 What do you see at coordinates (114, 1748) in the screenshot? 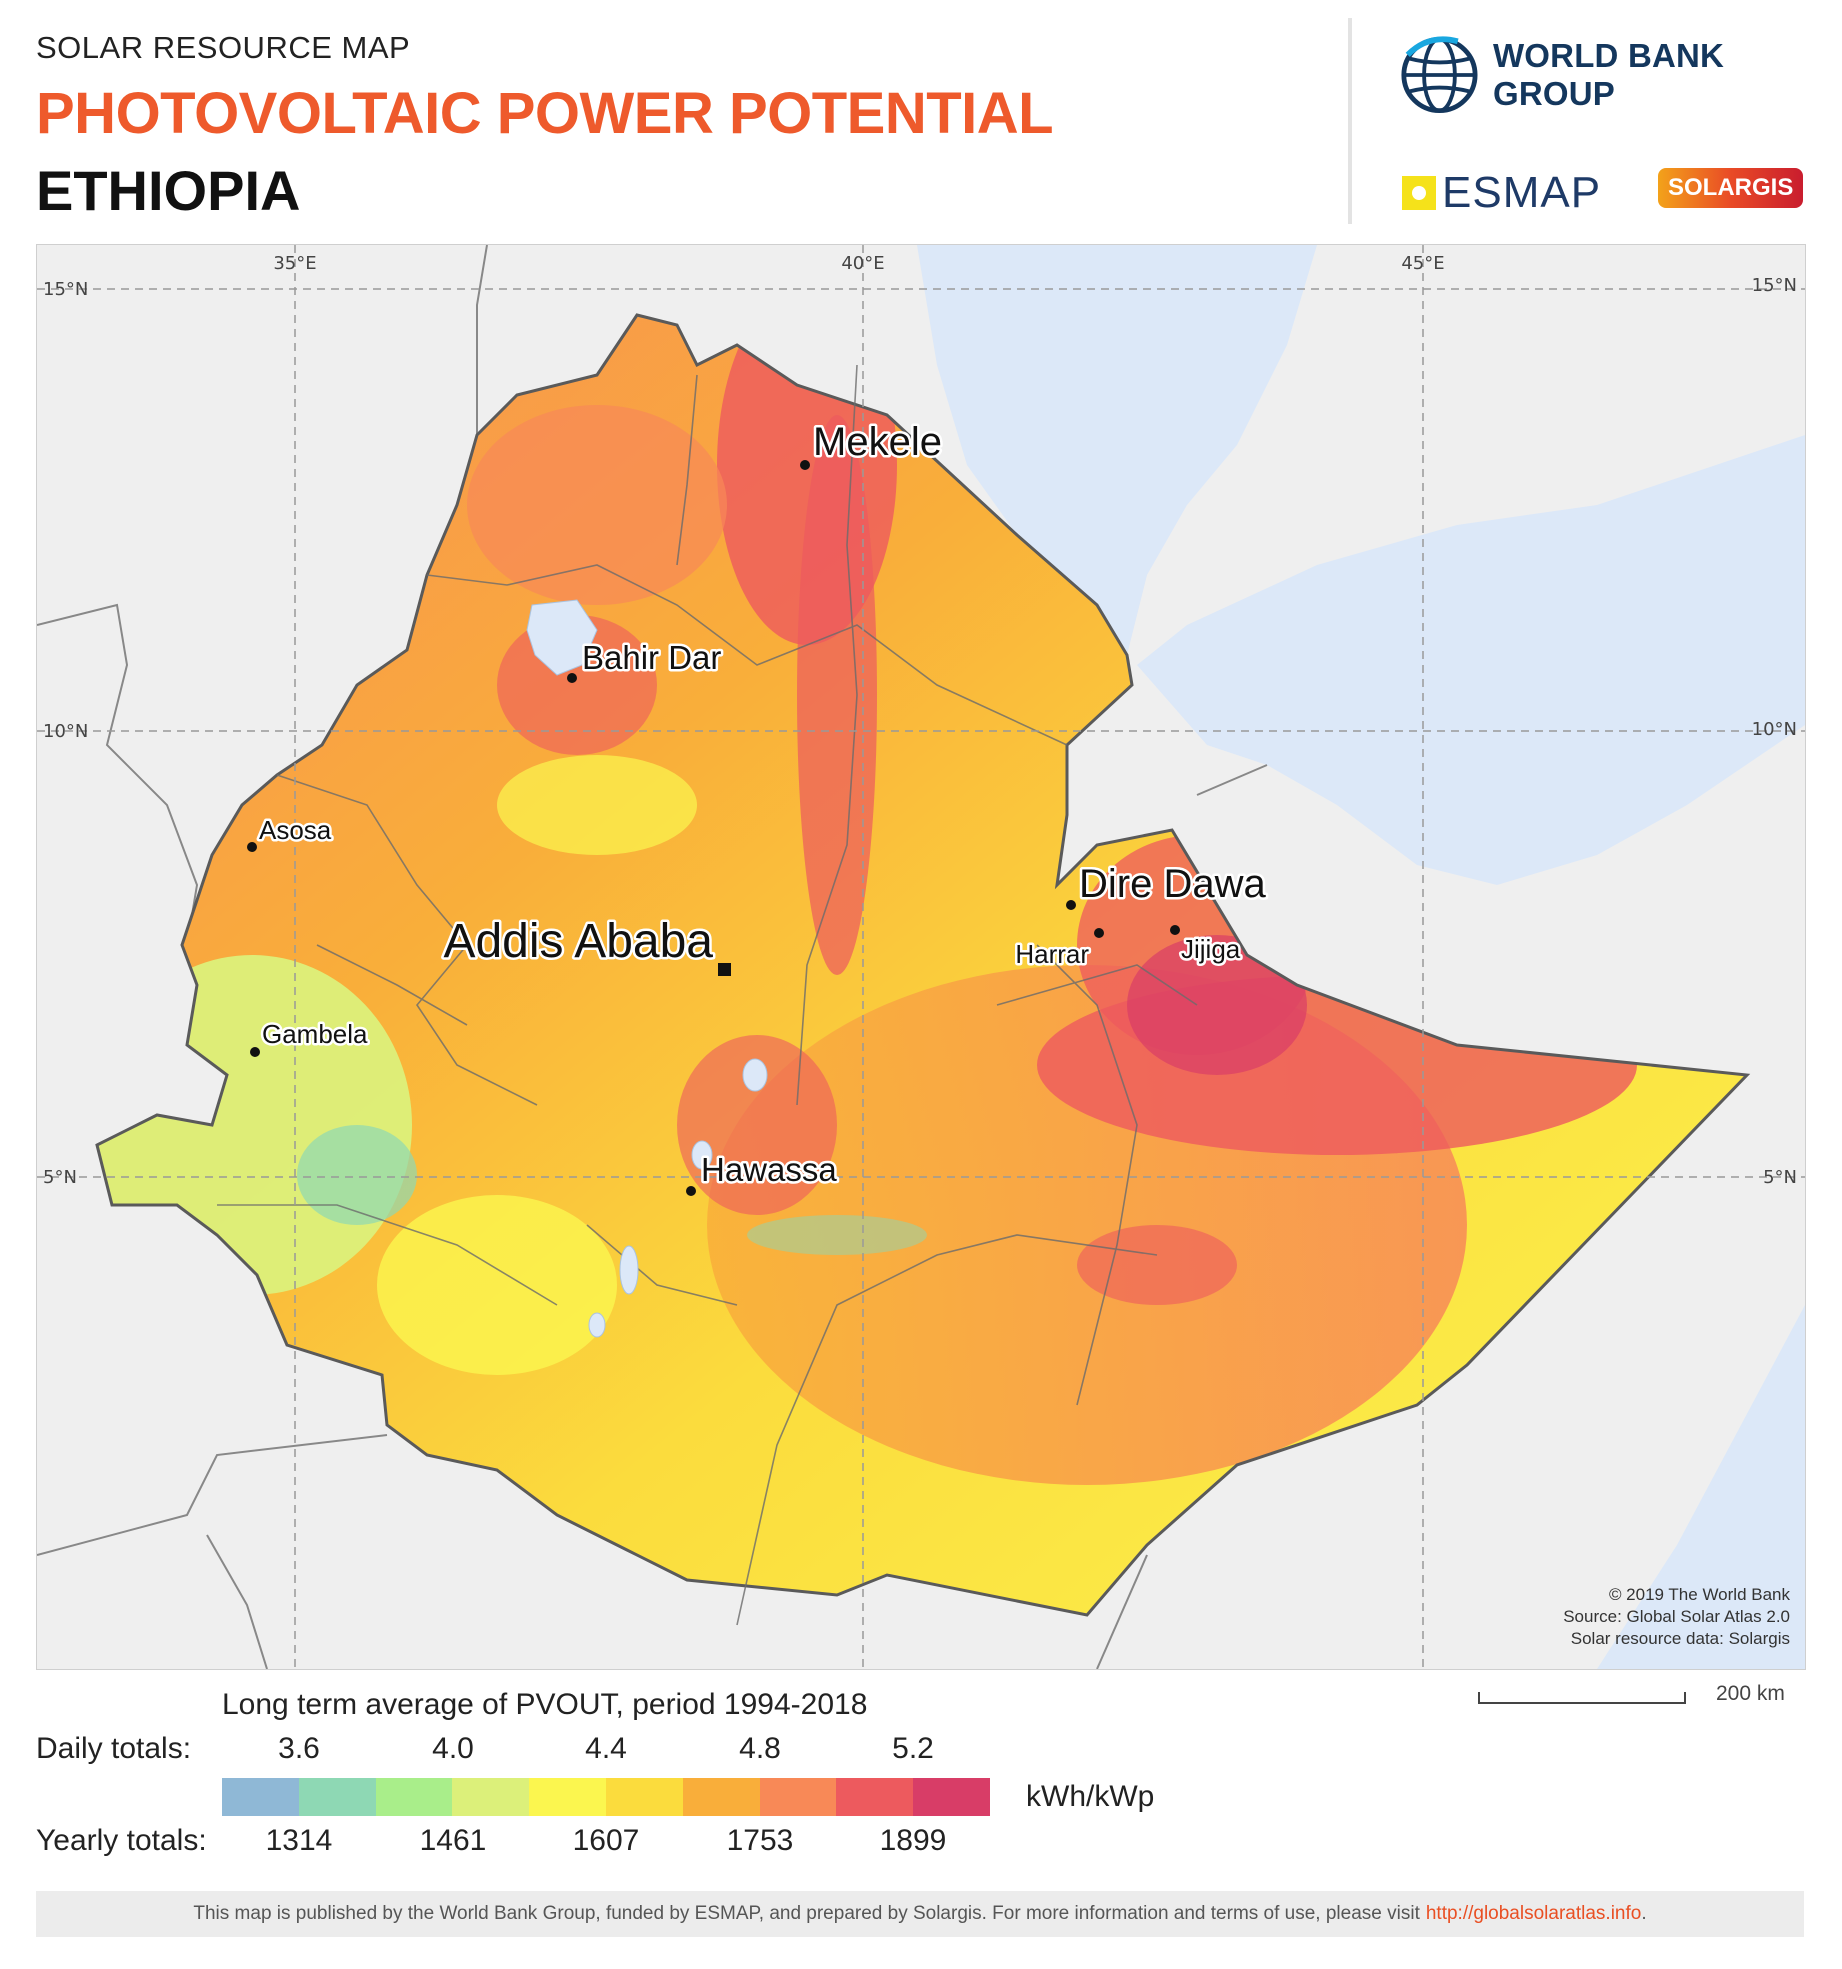
I see `daily-totals-label: Daily totals:` at bounding box center [114, 1748].